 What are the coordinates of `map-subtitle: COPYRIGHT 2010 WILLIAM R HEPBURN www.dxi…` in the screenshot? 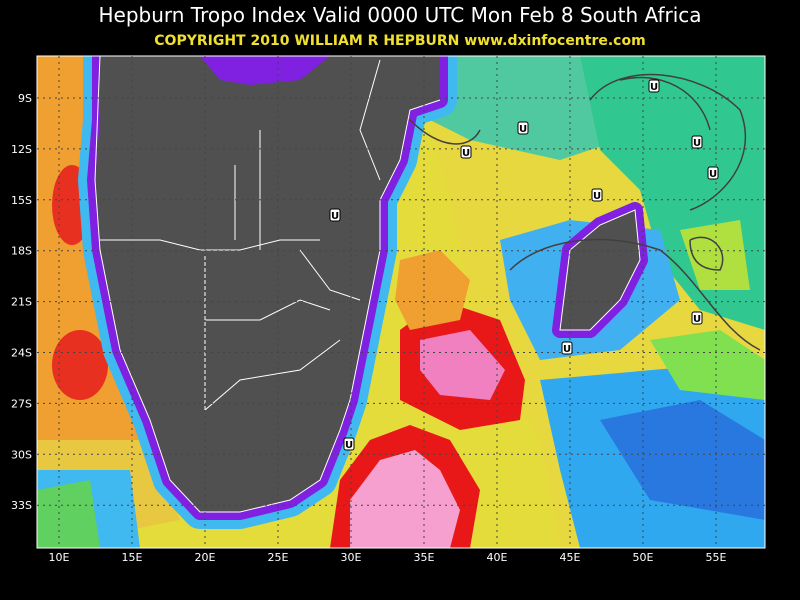 It's located at (399, 41).